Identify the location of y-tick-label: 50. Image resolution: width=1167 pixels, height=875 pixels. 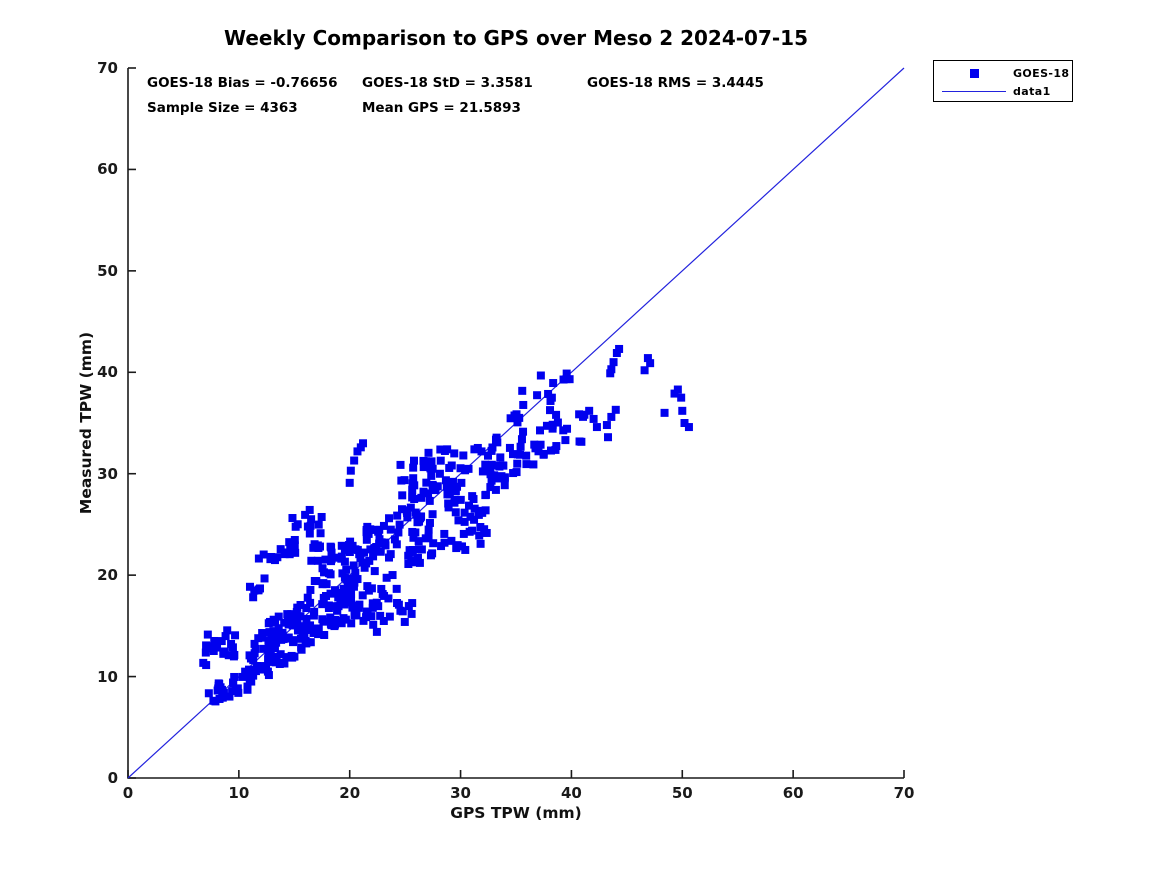
(107, 270).